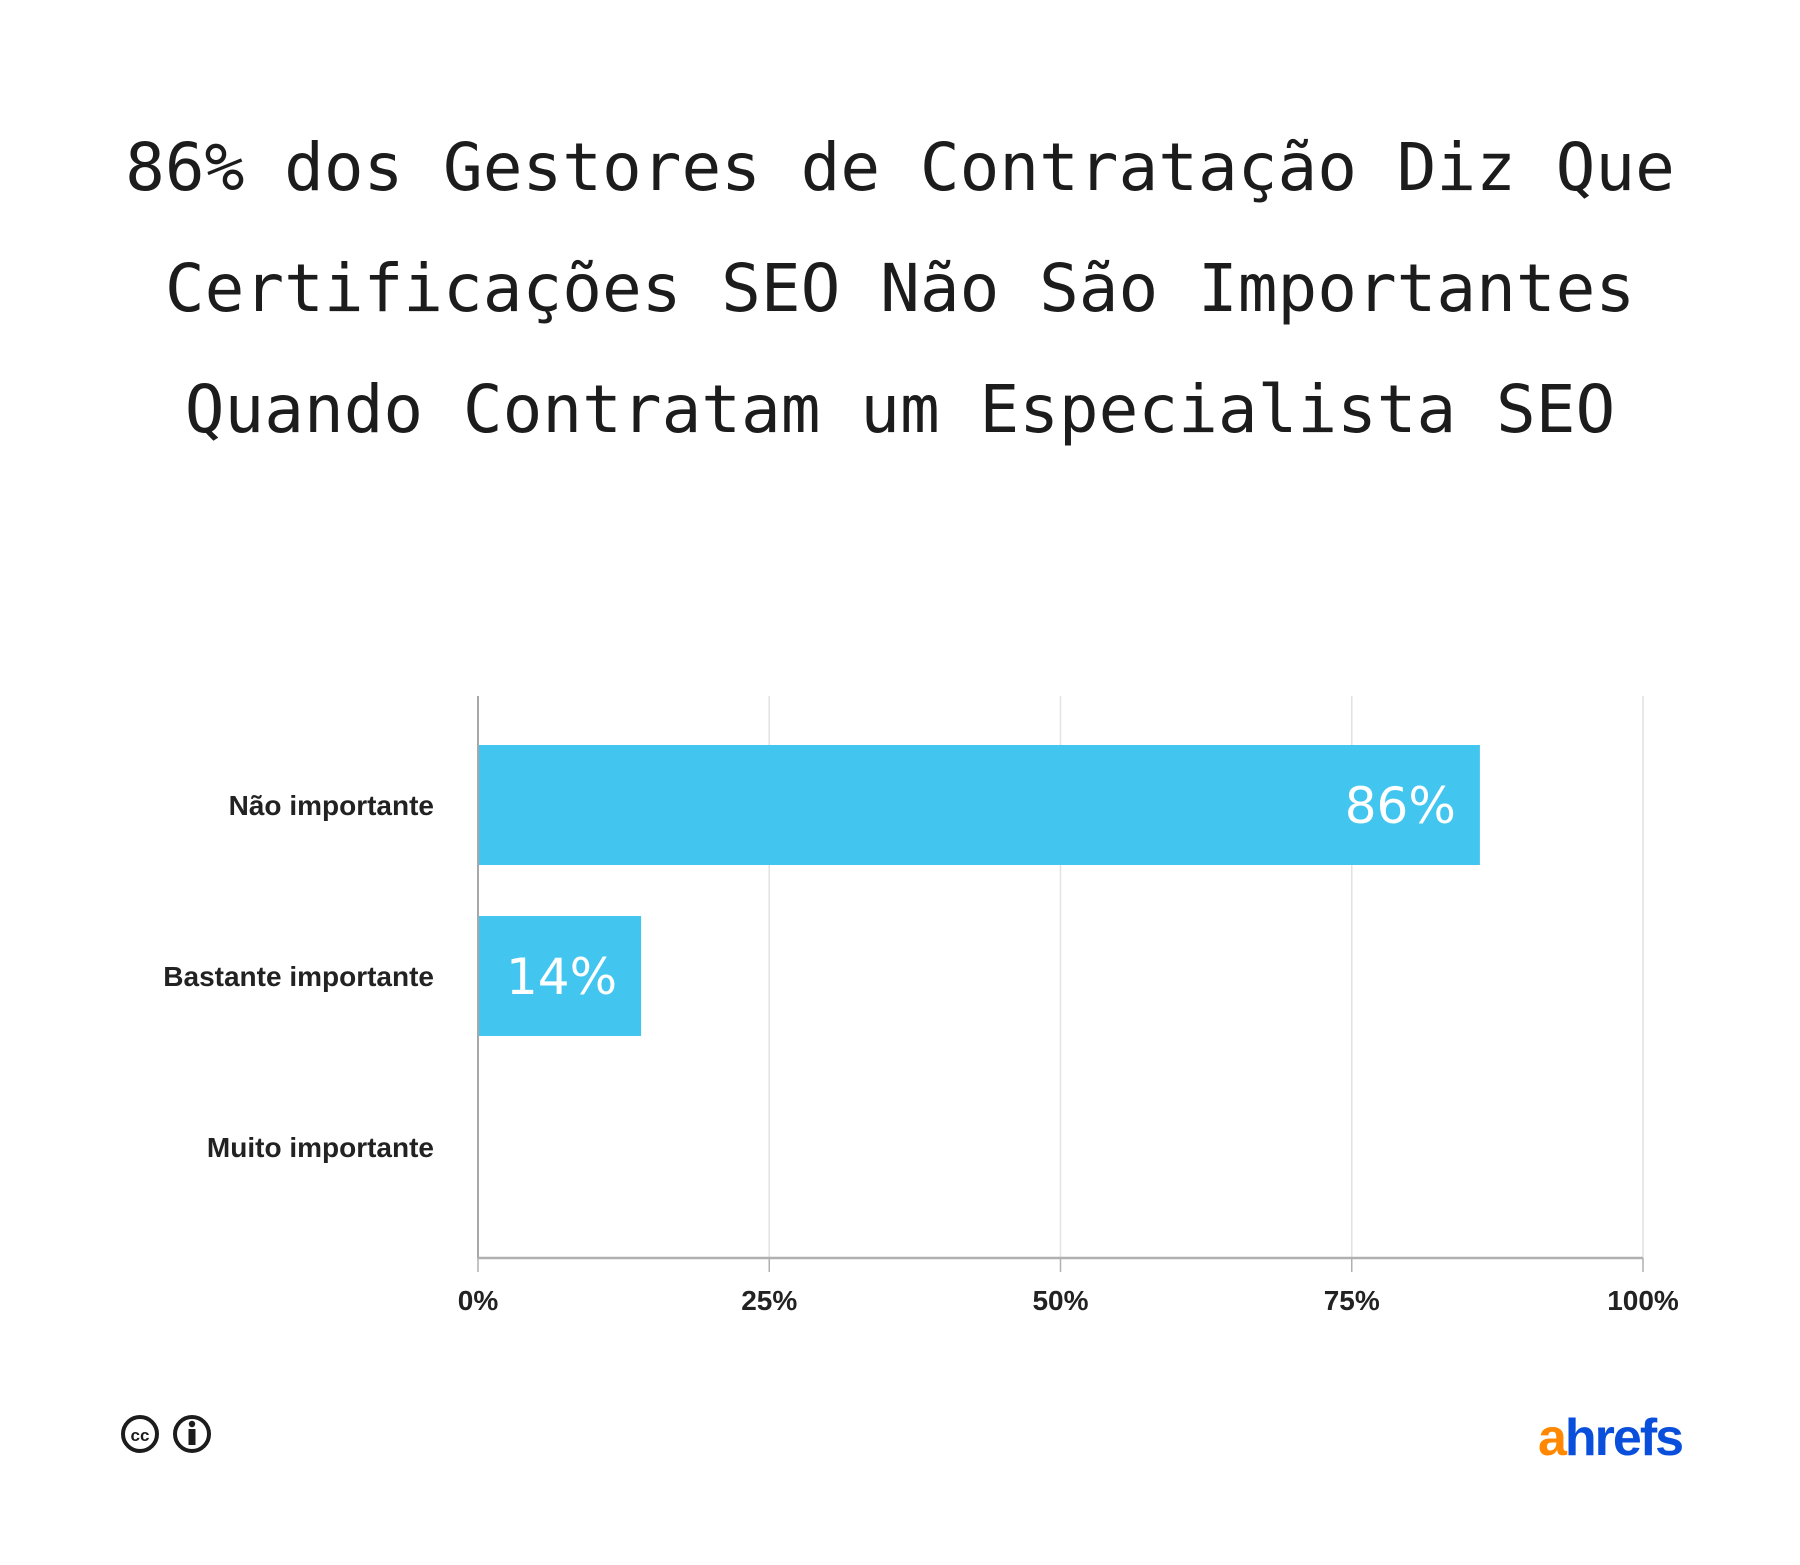 Image resolution: width=1800 pixels, height=1565 pixels. Describe the element at coordinates (1400, 806) in the screenshot. I see `data-label: 86%` at that location.